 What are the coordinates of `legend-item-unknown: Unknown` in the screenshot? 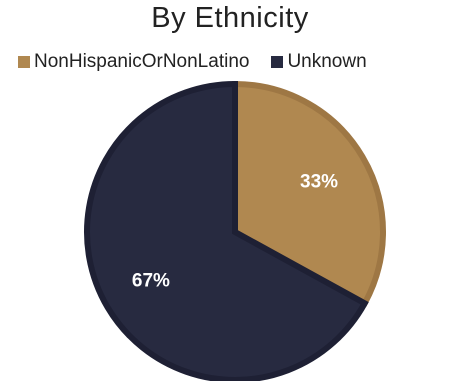 It's located at (319, 62).